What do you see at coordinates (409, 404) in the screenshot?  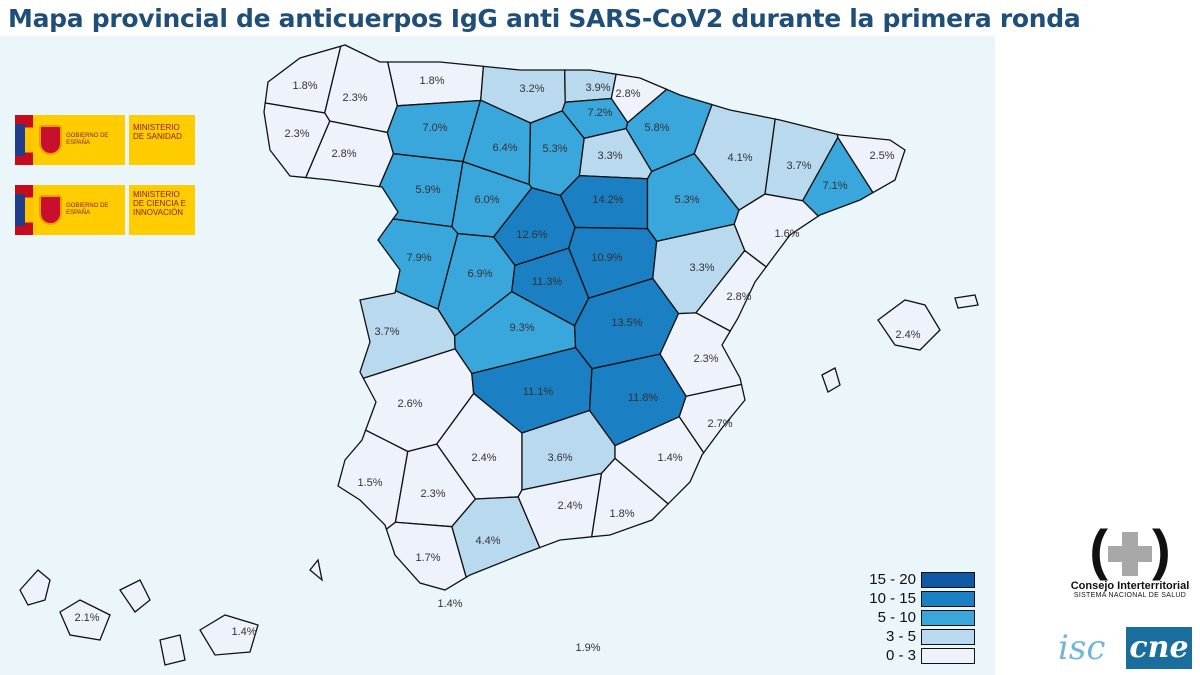 I see `province-value-label: 2.6%` at bounding box center [409, 404].